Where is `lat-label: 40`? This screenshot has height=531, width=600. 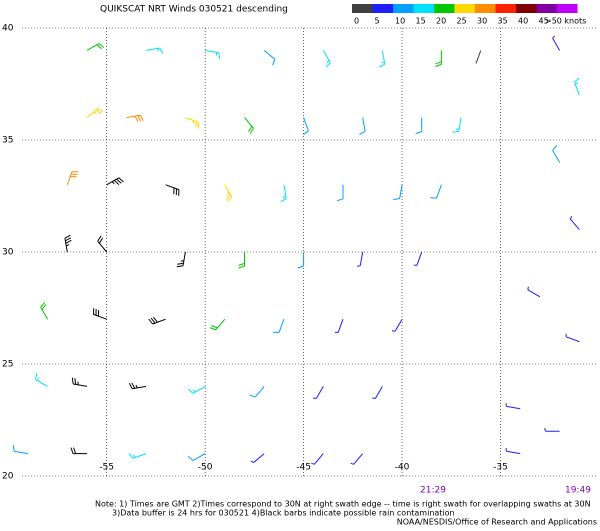 lat-label: 40 is located at coordinates (8, 29).